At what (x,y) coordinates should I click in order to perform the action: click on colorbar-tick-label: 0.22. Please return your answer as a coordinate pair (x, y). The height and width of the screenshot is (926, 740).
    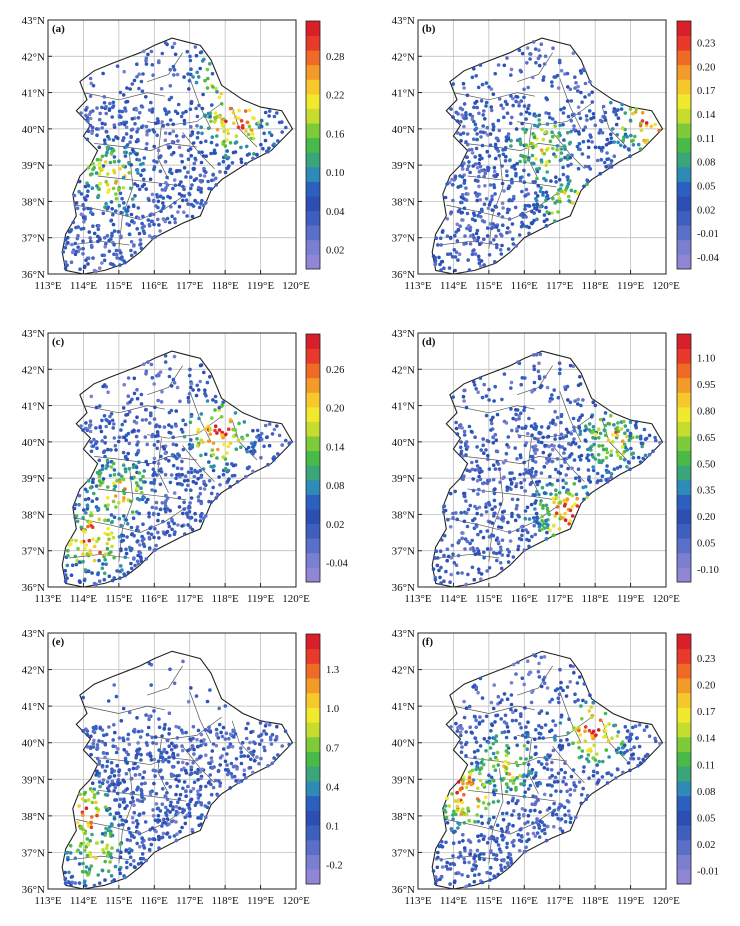
    Looking at the image, I should click on (335, 96).